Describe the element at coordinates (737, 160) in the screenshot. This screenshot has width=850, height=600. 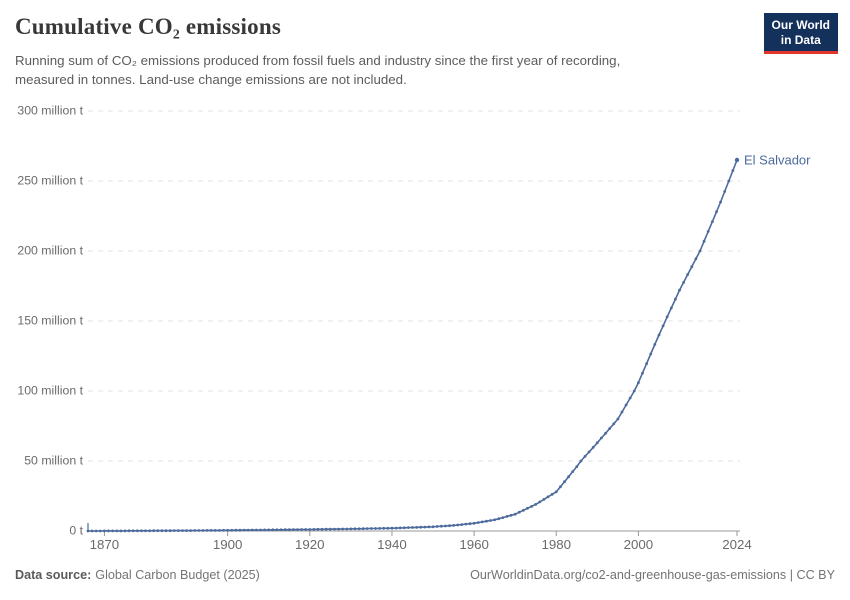
I see `series-end-point` at that location.